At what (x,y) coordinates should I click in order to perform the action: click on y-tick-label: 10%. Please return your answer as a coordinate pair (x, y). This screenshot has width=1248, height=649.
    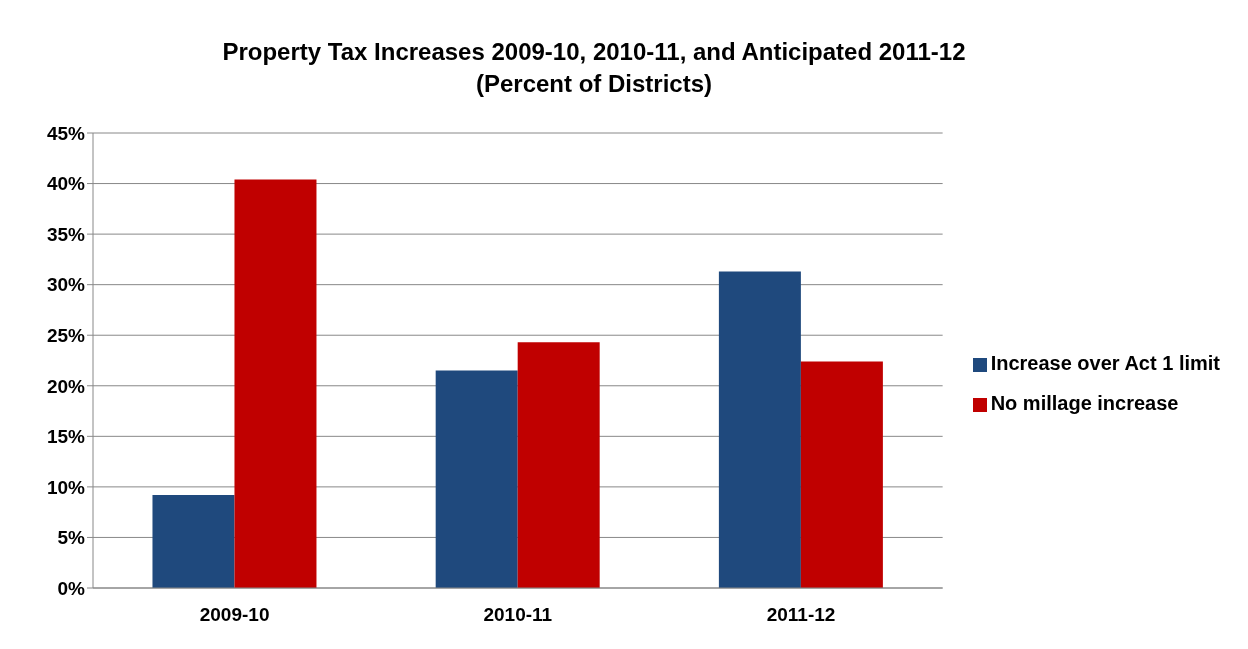
    Looking at the image, I should click on (66, 487).